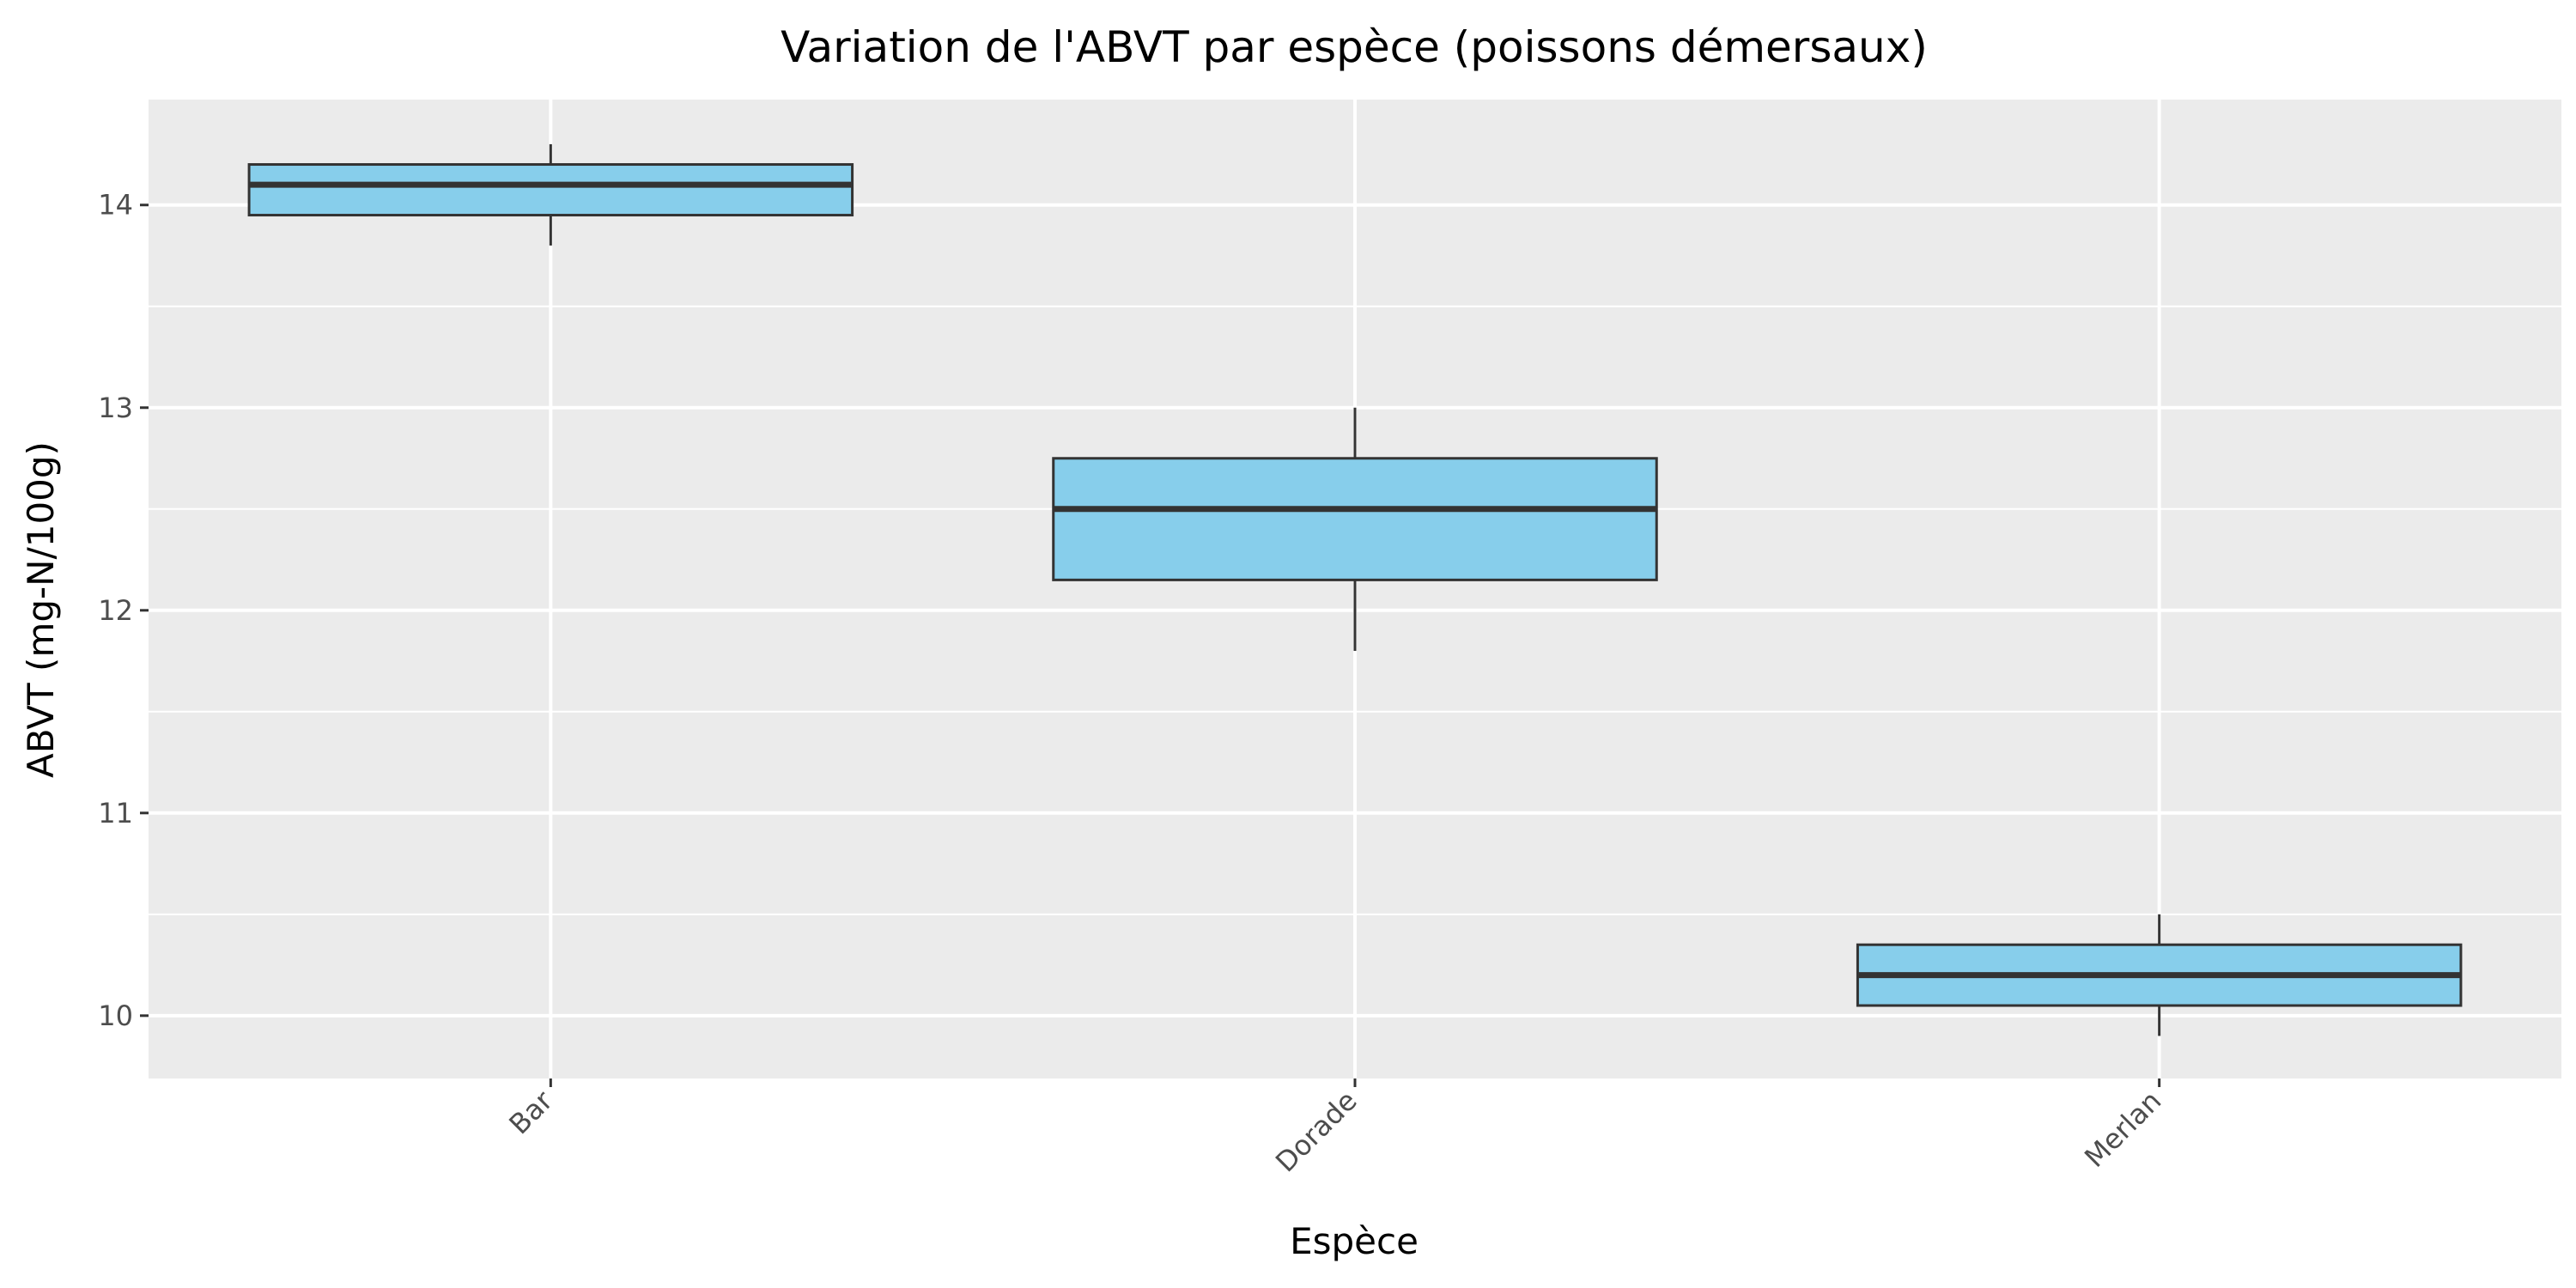 Image resolution: width=2576 pixels, height=1288 pixels. Describe the element at coordinates (1354, 1241) in the screenshot. I see `x-axis-title: Espèce` at that location.